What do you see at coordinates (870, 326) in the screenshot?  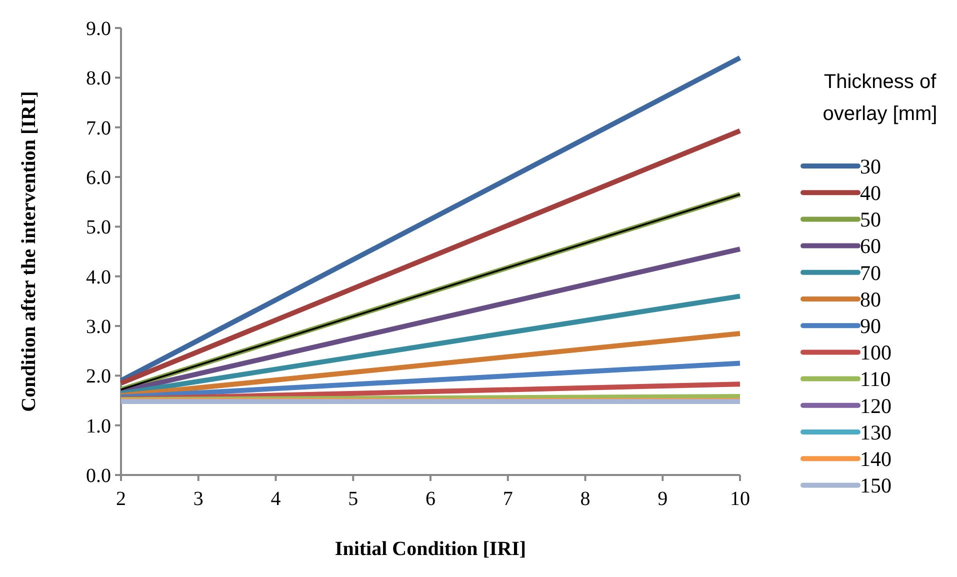 I see `legend-label: 90` at bounding box center [870, 326].